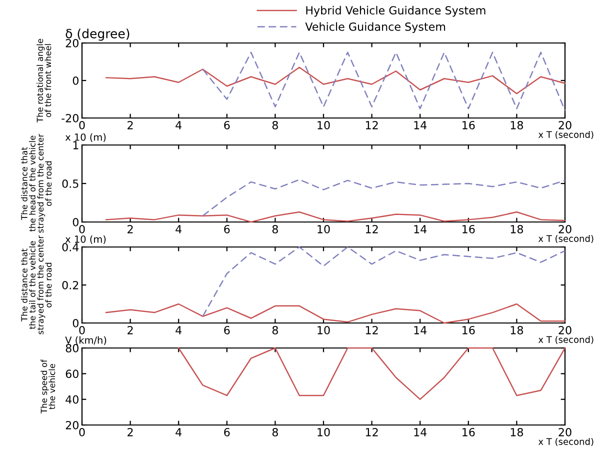  What do you see at coordinates (70, 247) in the screenshot?
I see `y-tick-label: 0.4` at bounding box center [70, 247].